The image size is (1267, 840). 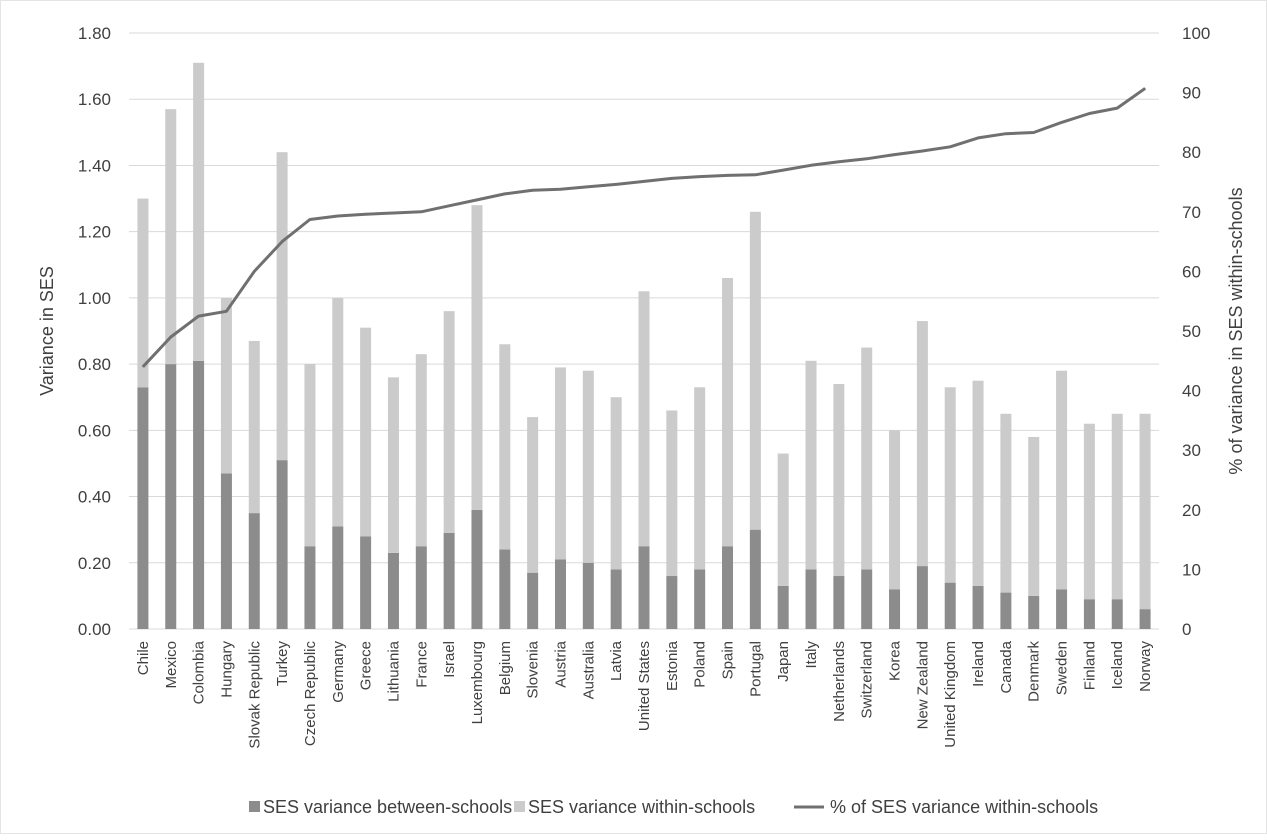 I want to click on category-label: New Zealand, so click(x=922, y=685).